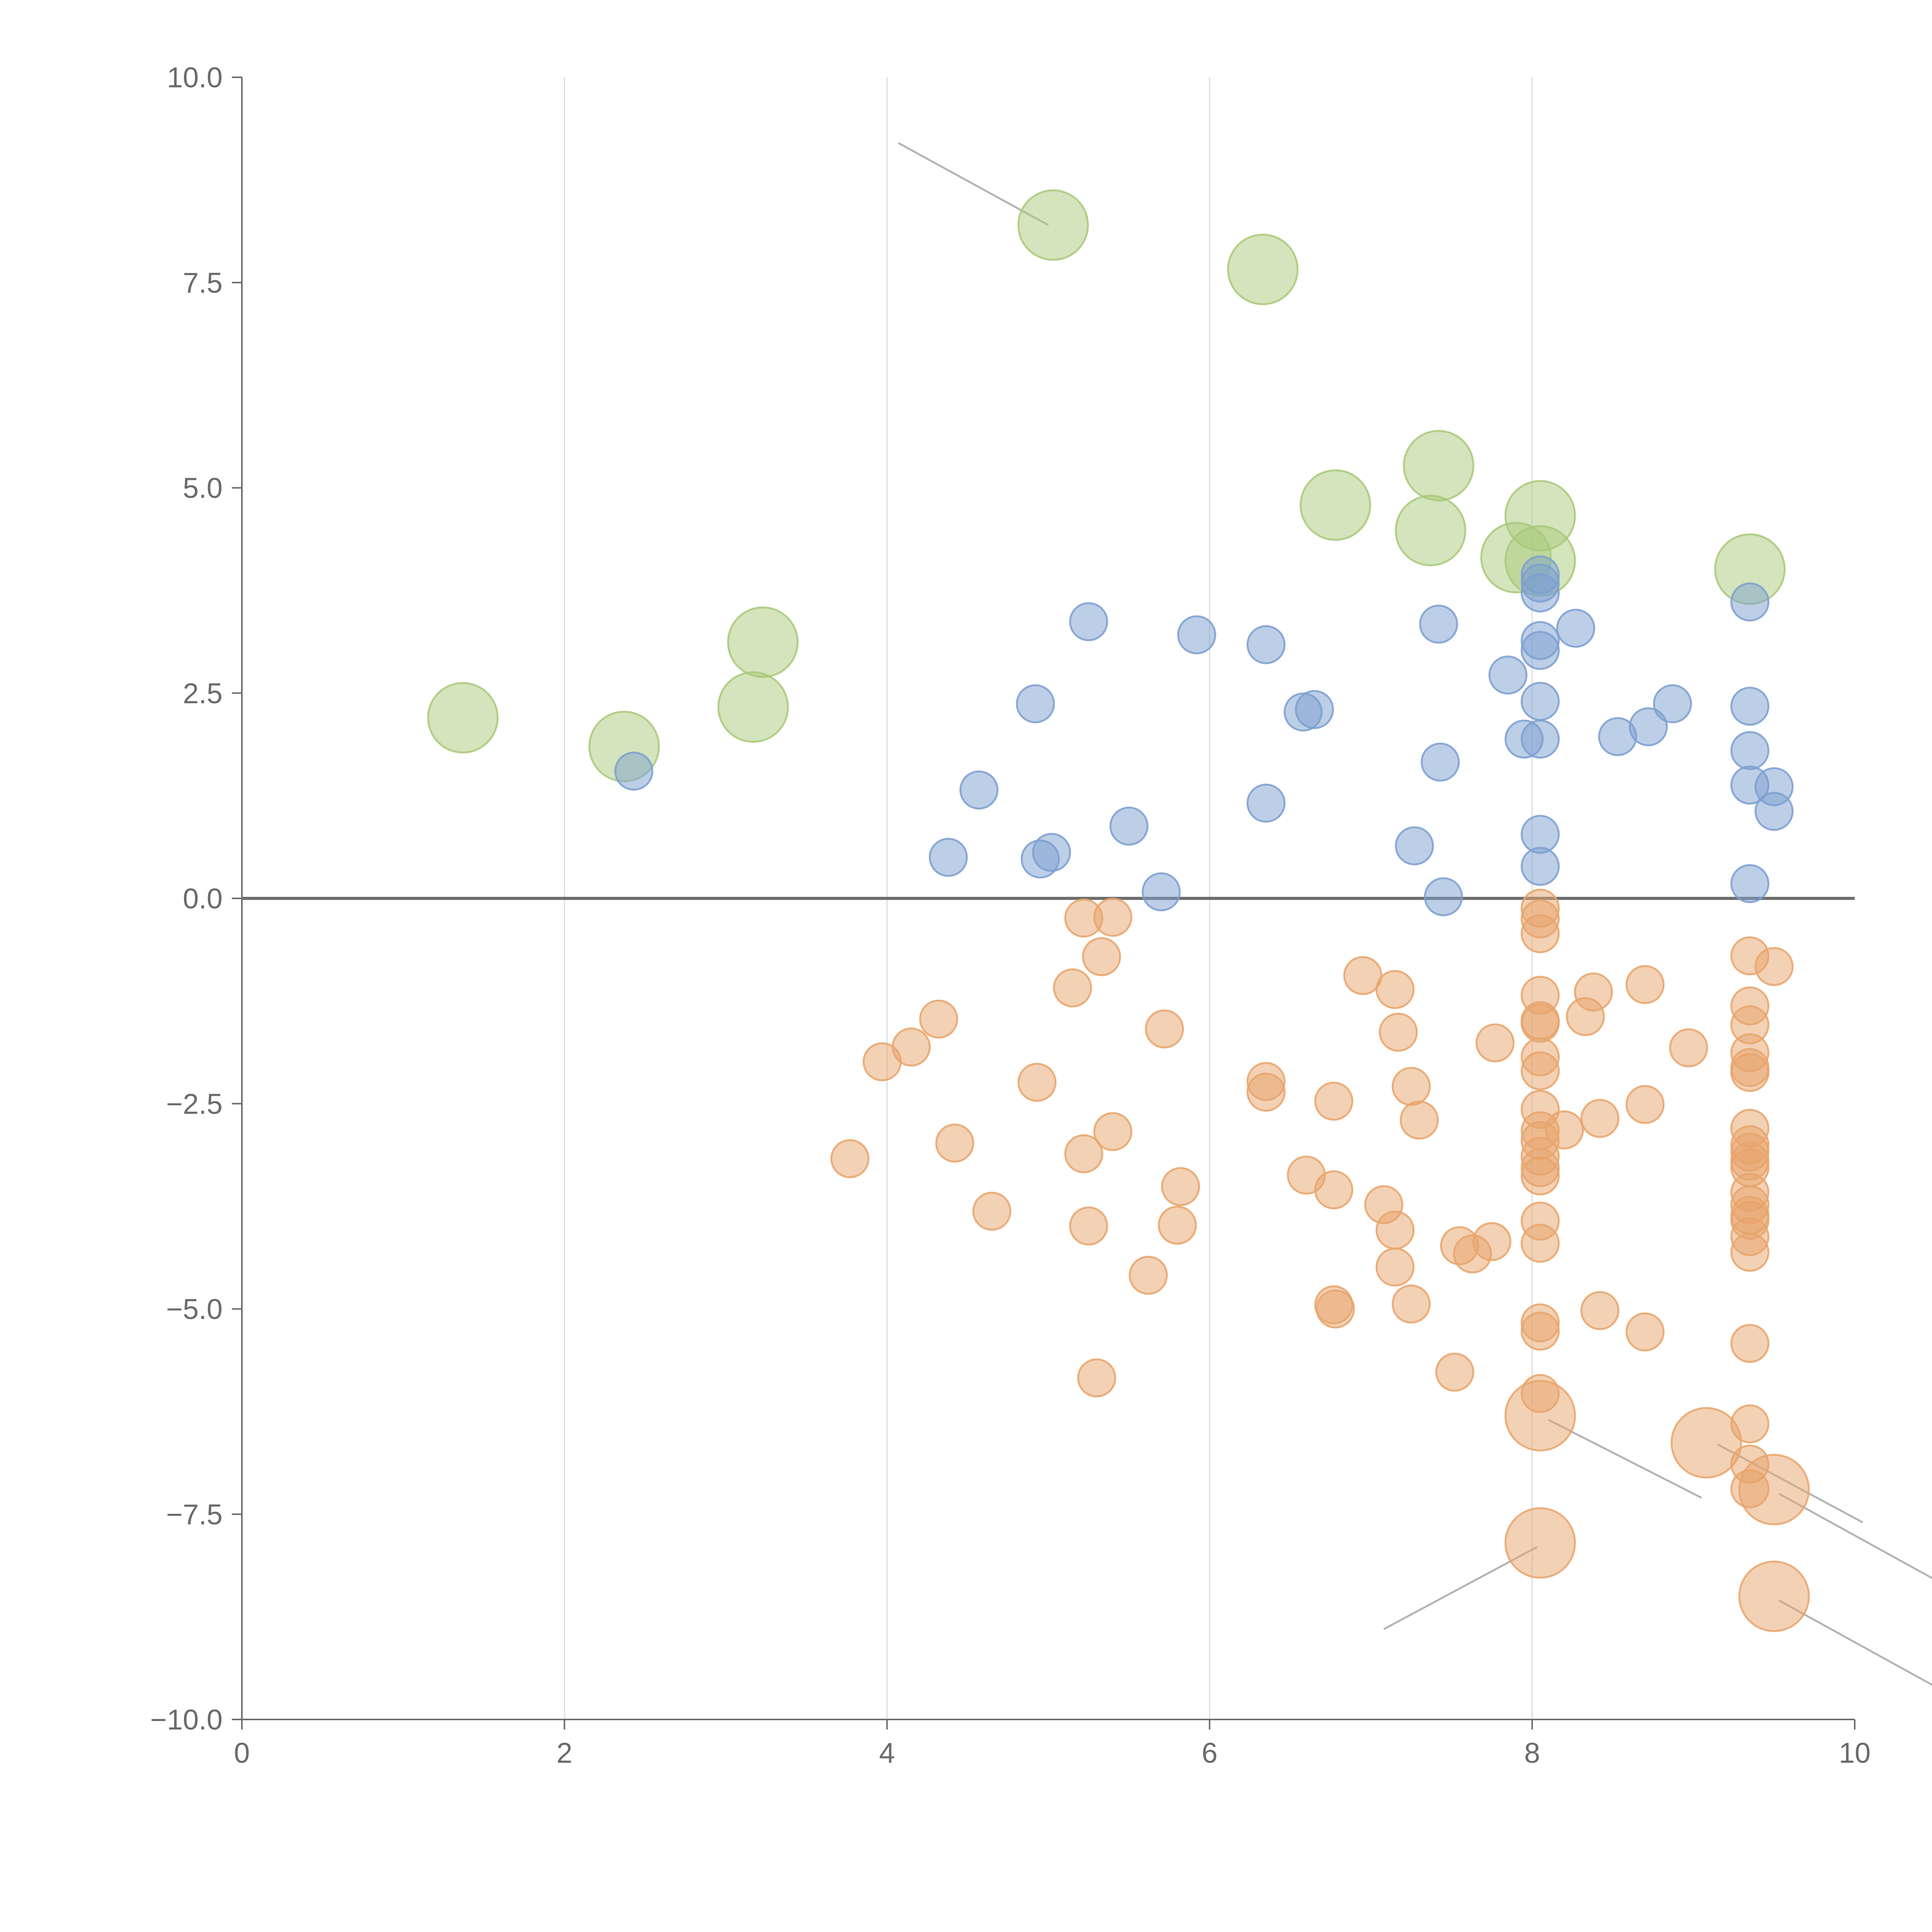  Describe the element at coordinates (564, 1753) in the screenshot. I see `x-tick-label: 2` at that location.